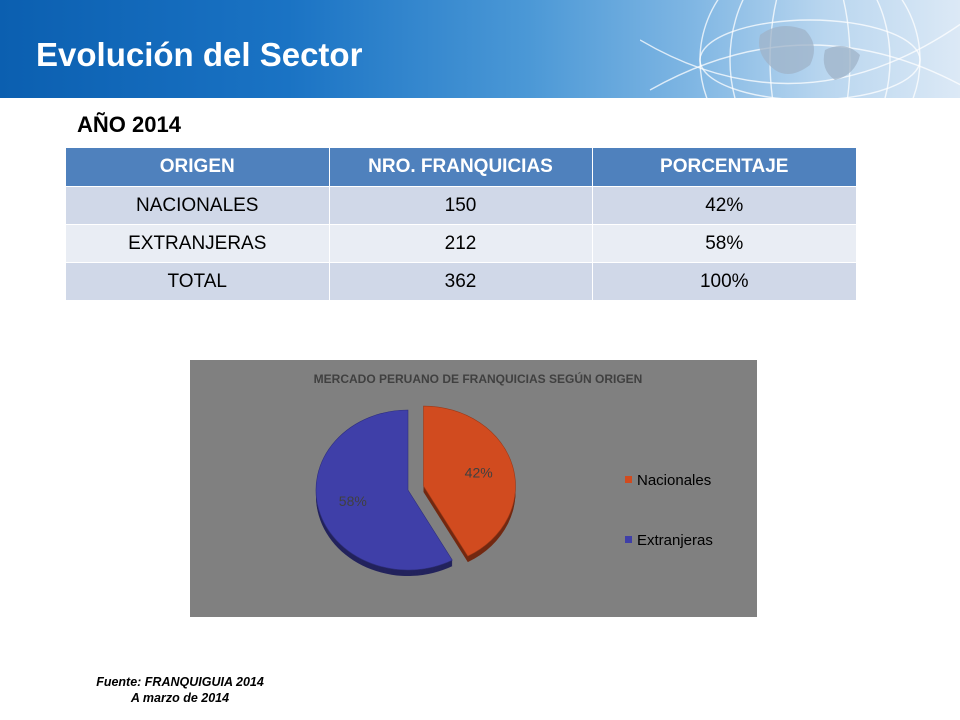 Image resolution: width=960 pixels, height=720 pixels. I want to click on legend-swatch-nacionales, so click(628, 479).